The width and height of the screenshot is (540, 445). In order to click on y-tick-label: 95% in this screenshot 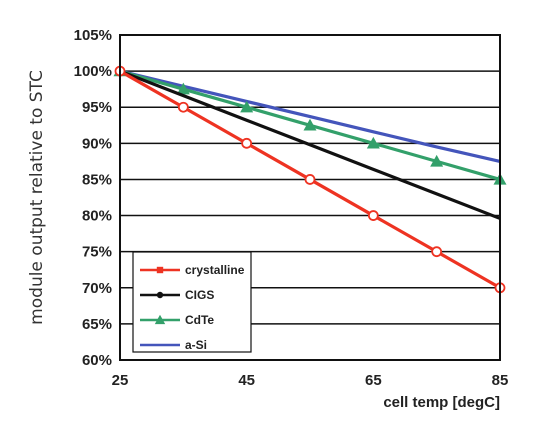, I will do `click(97, 107)`.